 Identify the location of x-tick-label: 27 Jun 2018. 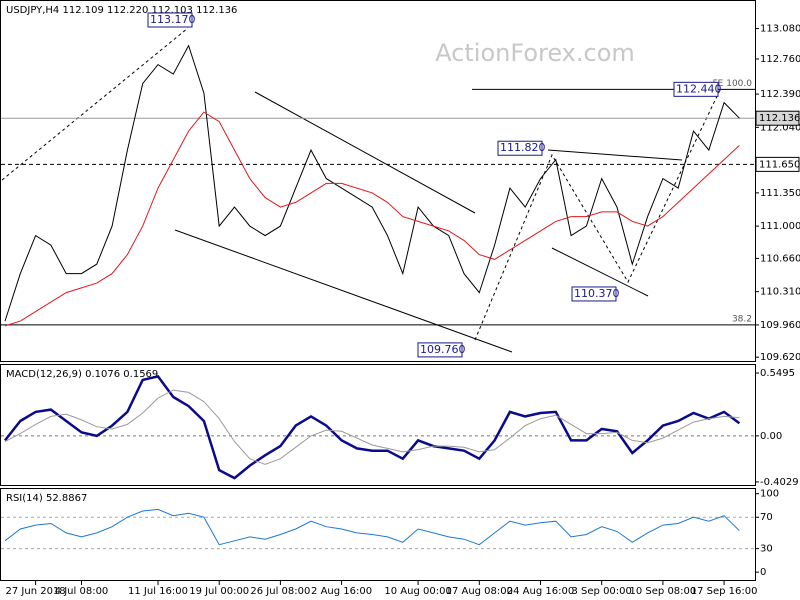
(36, 591).